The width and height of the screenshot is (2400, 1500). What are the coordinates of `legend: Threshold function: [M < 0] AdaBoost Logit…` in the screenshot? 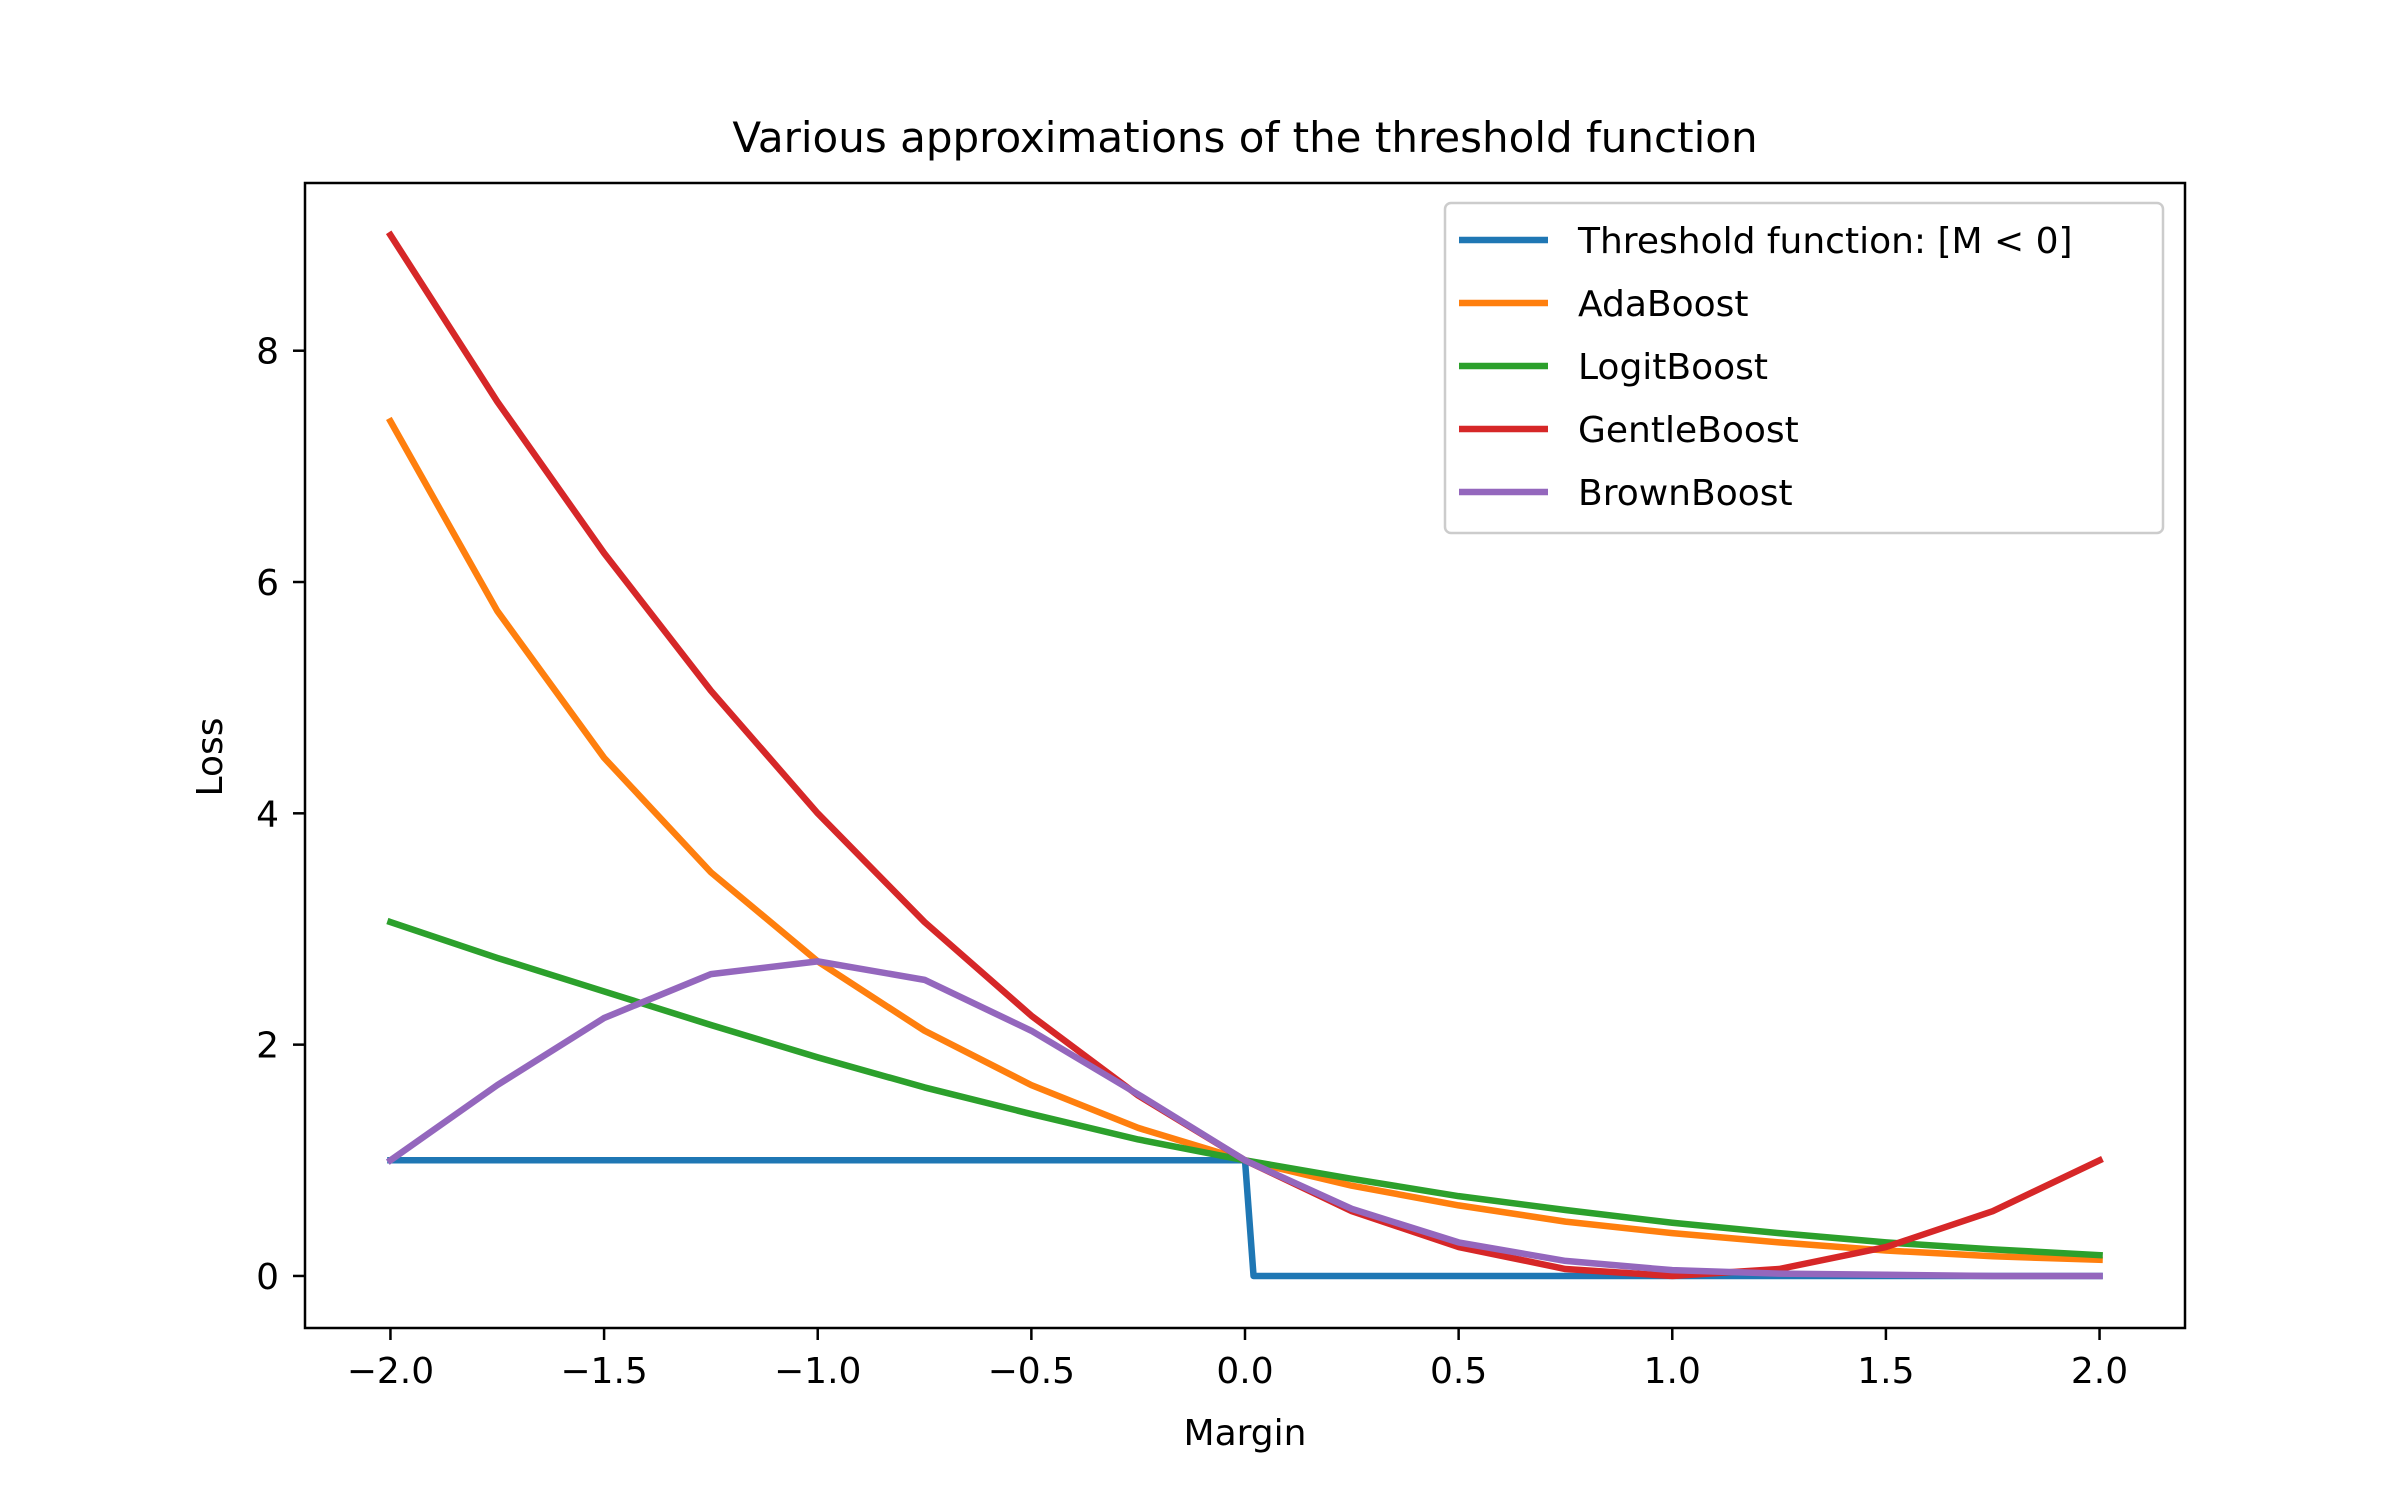 It's located at (1804, 368).